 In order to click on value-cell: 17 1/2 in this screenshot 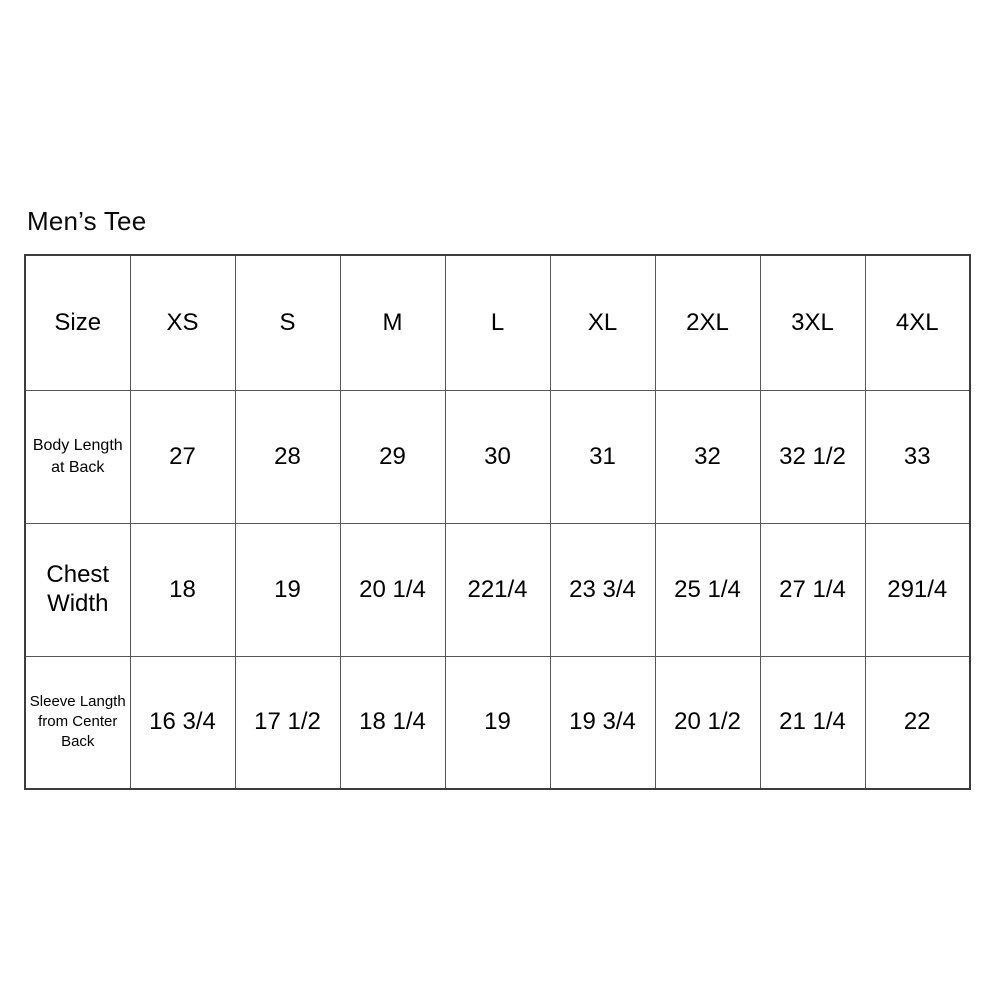, I will do `click(287, 722)`.